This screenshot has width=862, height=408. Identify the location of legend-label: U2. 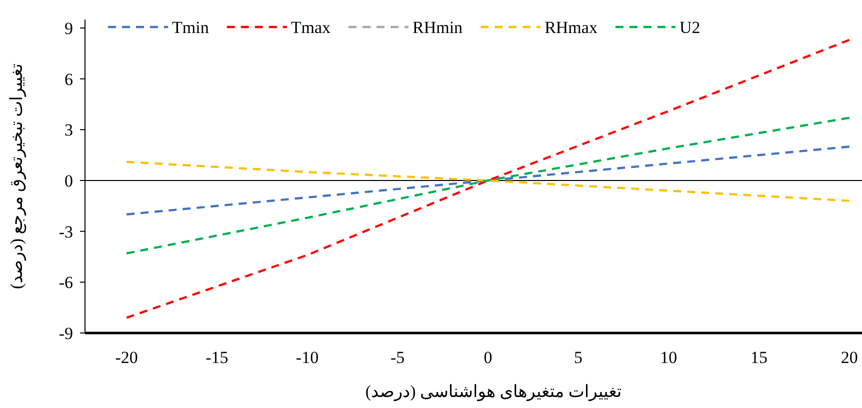
(689, 27).